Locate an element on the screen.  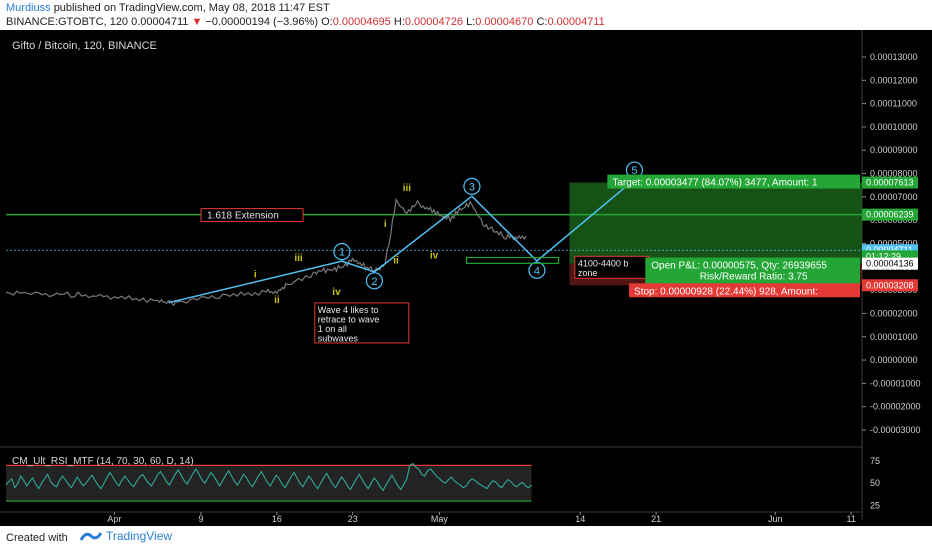
author-link: Murdiuss is located at coordinates (28, 8).